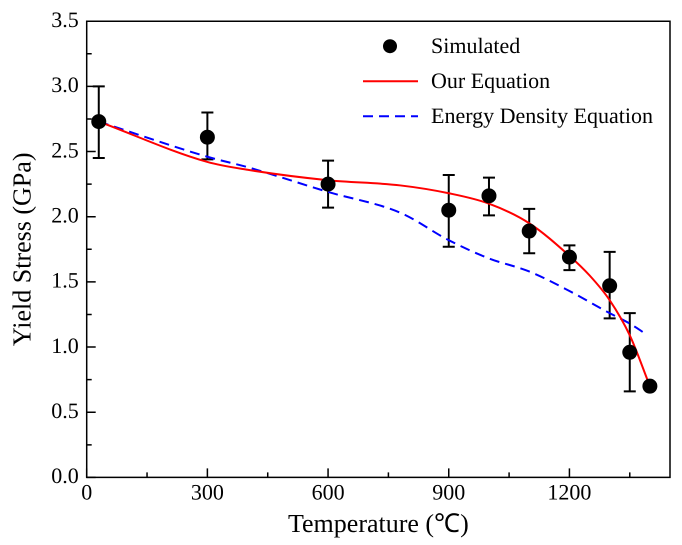  What do you see at coordinates (65, 215) in the screenshot?
I see `y-tick-label: 2.0` at bounding box center [65, 215].